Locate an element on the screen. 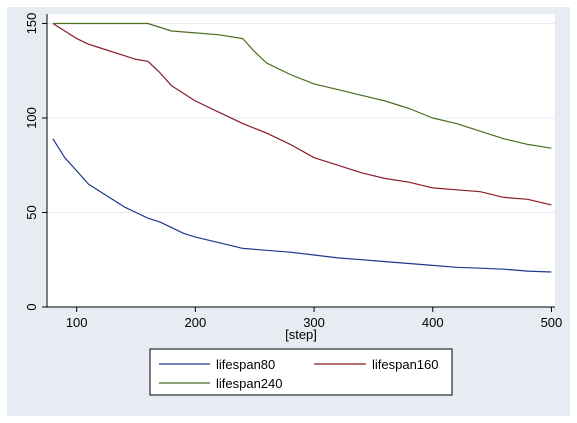 The width and height of the screenshot is (577, 423). legend-box is located at coordinates (301, 372).